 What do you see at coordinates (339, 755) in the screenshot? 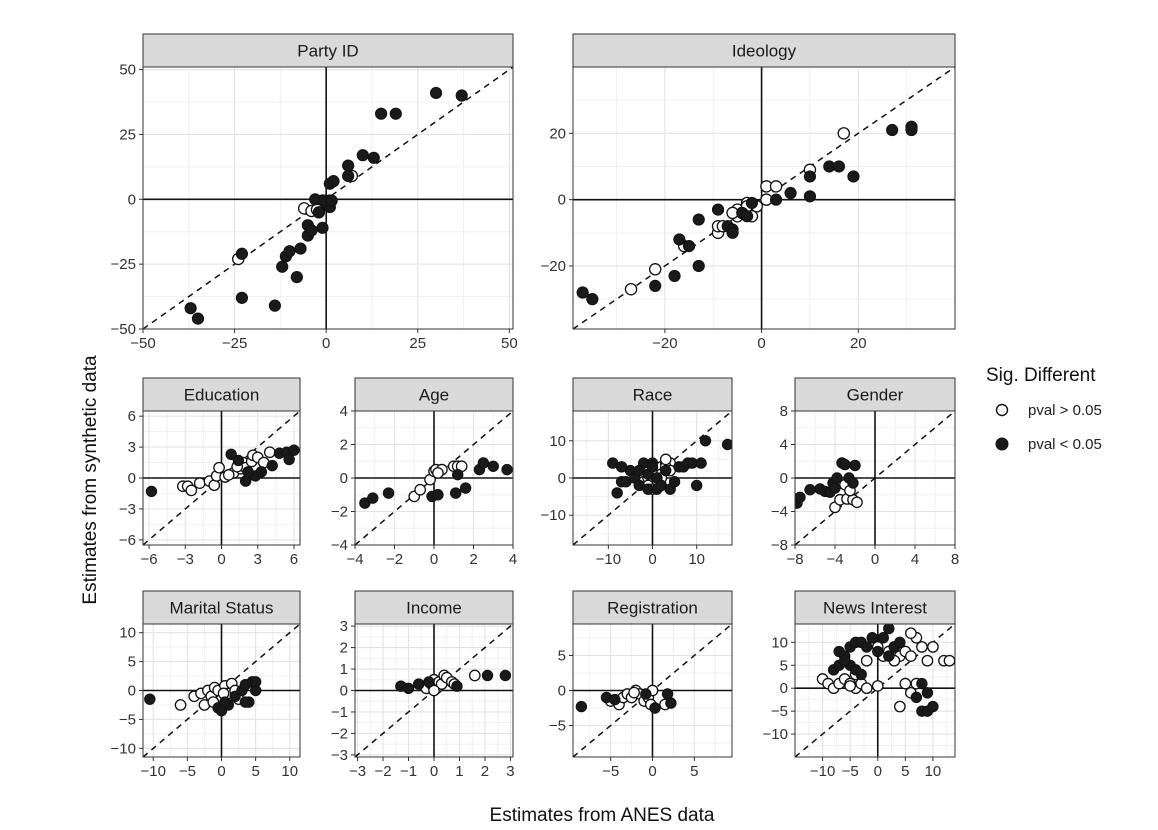
I see `y-tick-label: −3` at bounding box center [339, 755].